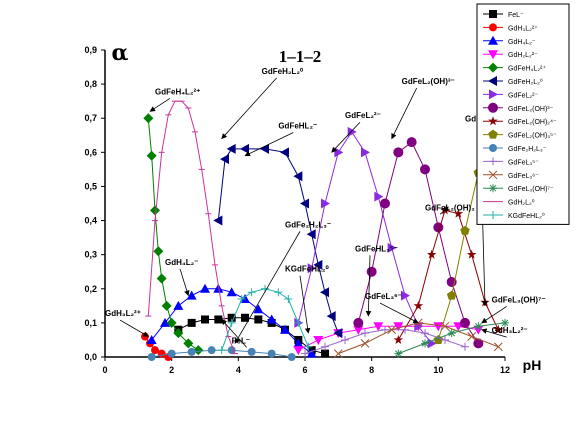 This screenshot has height=424, width=587. I want to click on annotation-label: GdFeL₂²⁻, so click(363, 115).